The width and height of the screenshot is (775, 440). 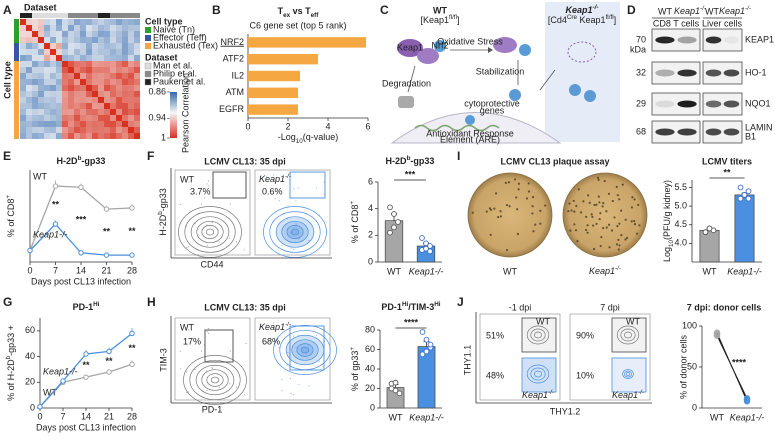 I want to click on lane-label: WT, so click(x=712, y=11).